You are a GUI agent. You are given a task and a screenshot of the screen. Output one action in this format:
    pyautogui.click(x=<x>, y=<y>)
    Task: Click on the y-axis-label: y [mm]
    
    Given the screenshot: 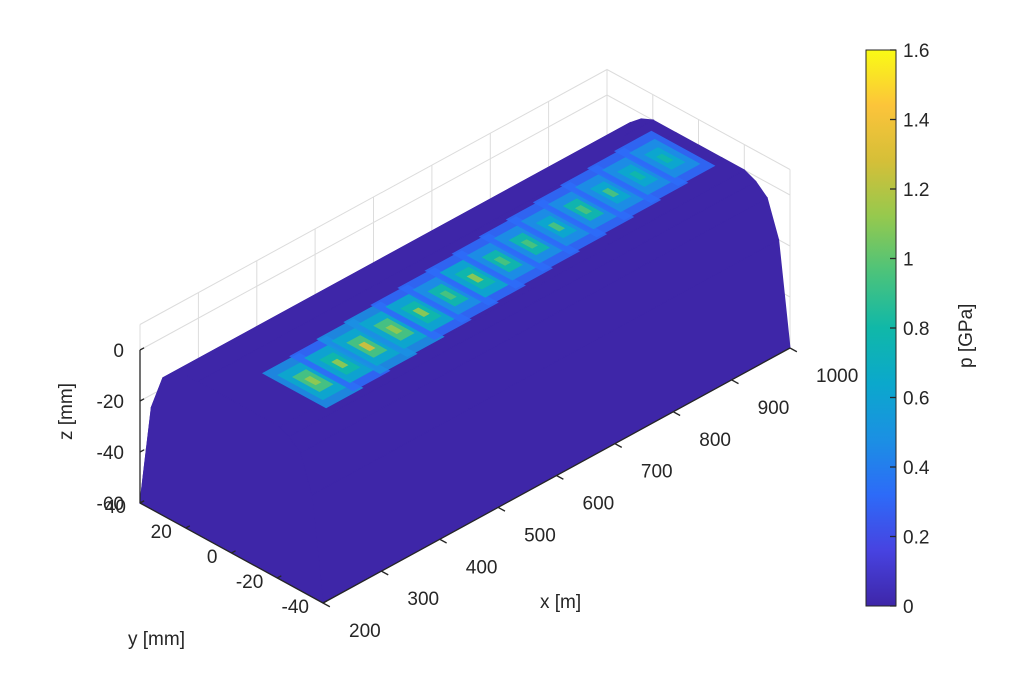 What is the action you would take?
    pyautogui.click(x=156, y=639)
    